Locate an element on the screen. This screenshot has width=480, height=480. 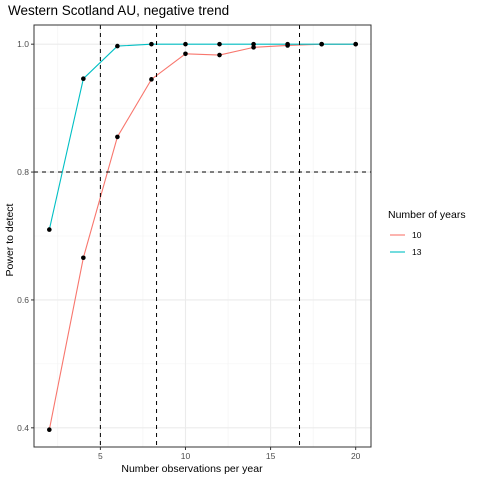
legend-title: Number of years is located at coordinates (427, 215).